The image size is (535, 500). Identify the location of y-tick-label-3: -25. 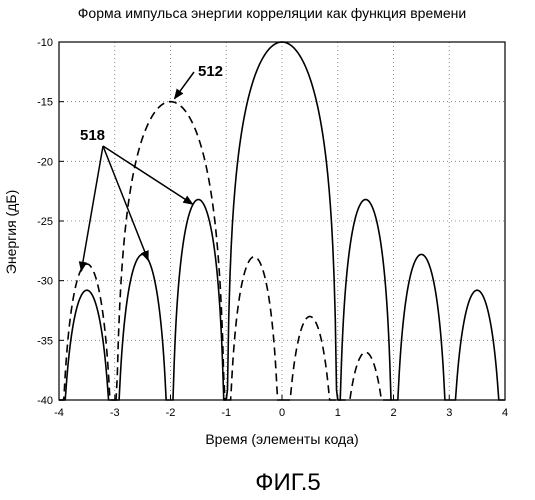
(45, 222).